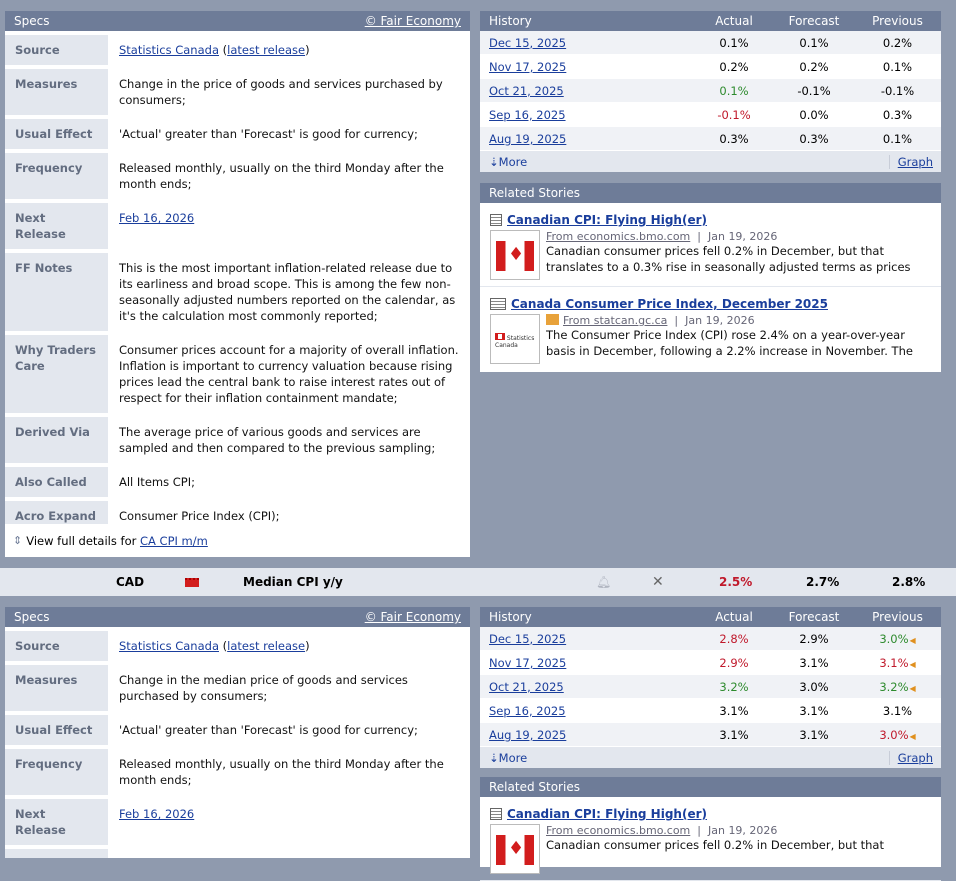  Describe the element at coordinates (173, 540) in the screenshot. I see `full-details-link: CA CPI m/m` at that location.